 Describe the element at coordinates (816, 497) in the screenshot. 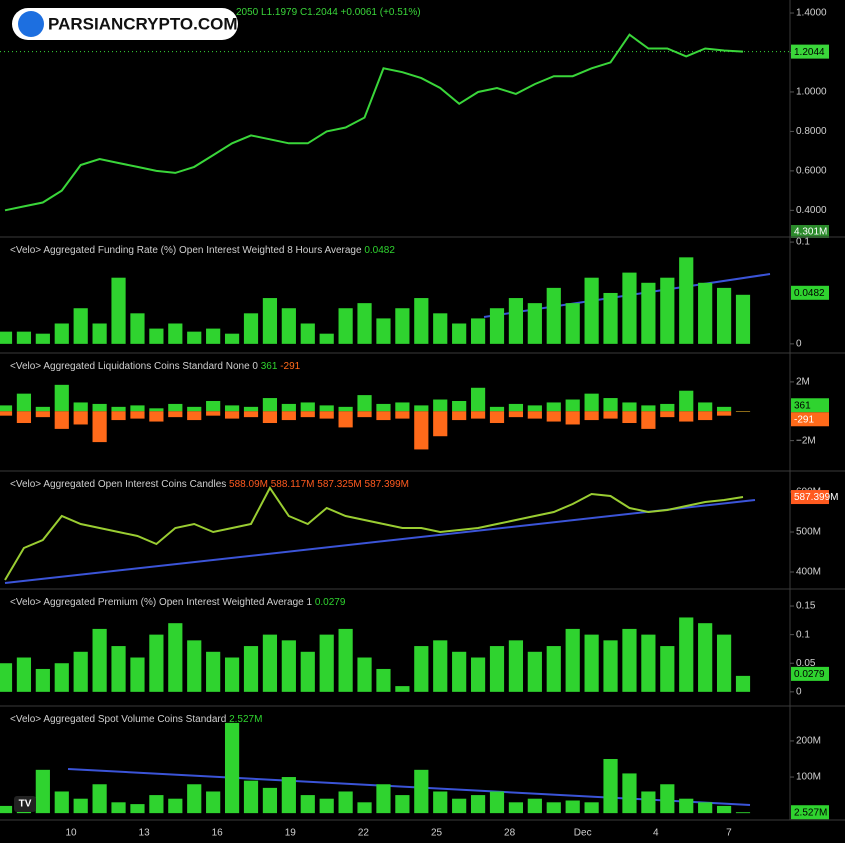

I see `price-tag-label: 587.399M` at that location.